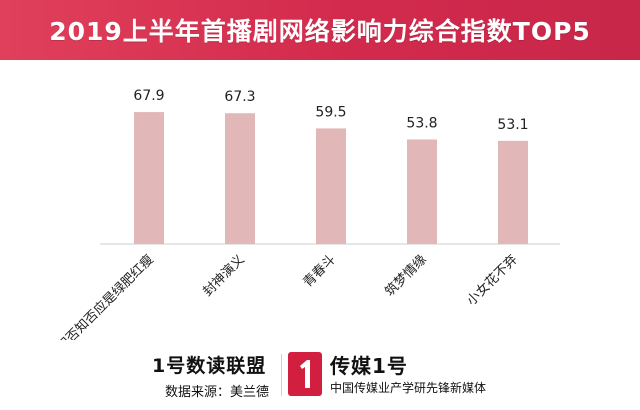  Describe the element at coordinates (217, 392) in the screenshot. I see `data-source: 数据来源：美兰德` at that location.